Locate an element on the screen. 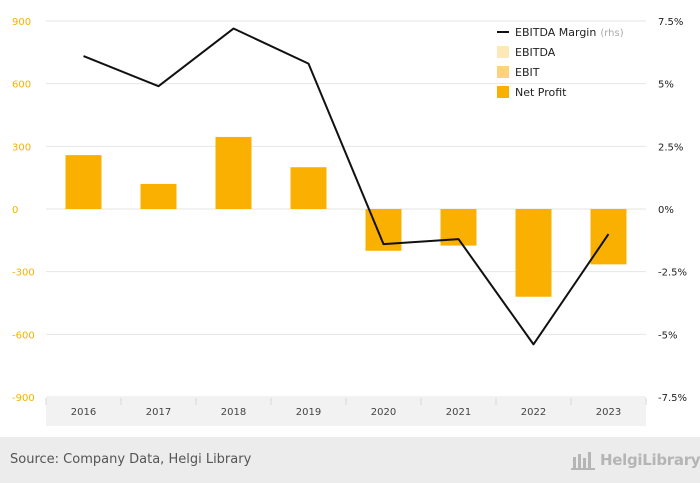  y-left-tick-label: -300 is located at coordinates (23, 273).